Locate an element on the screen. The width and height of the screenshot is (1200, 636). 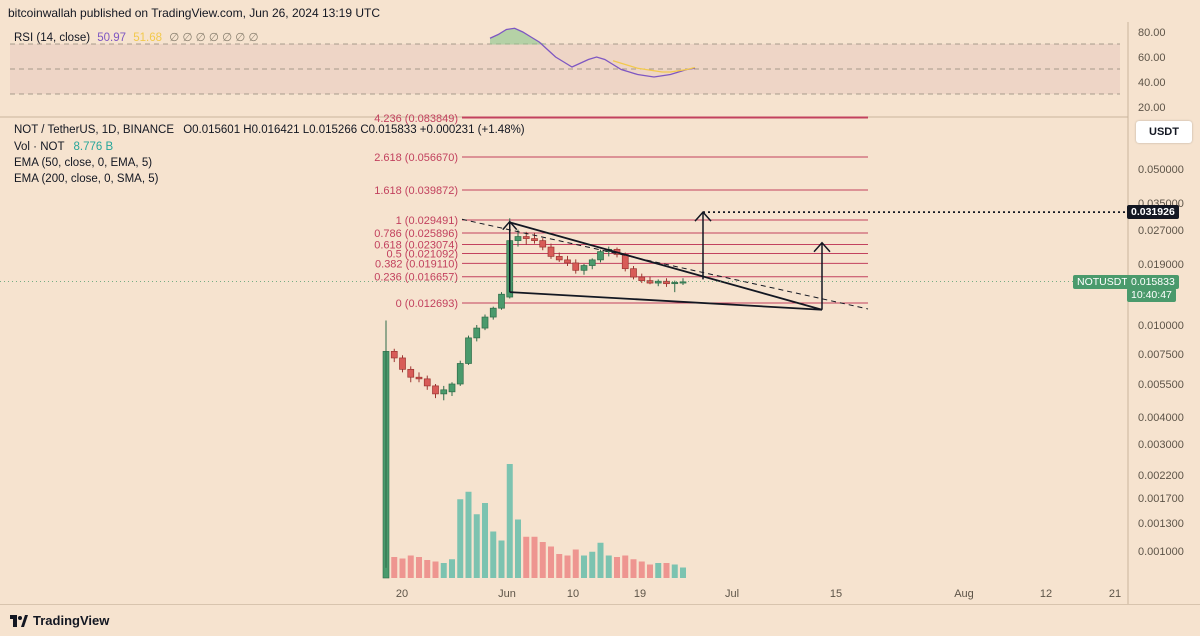
volume-legend: Vol · NOT 8.776 B is located at coordinates (63, 147).